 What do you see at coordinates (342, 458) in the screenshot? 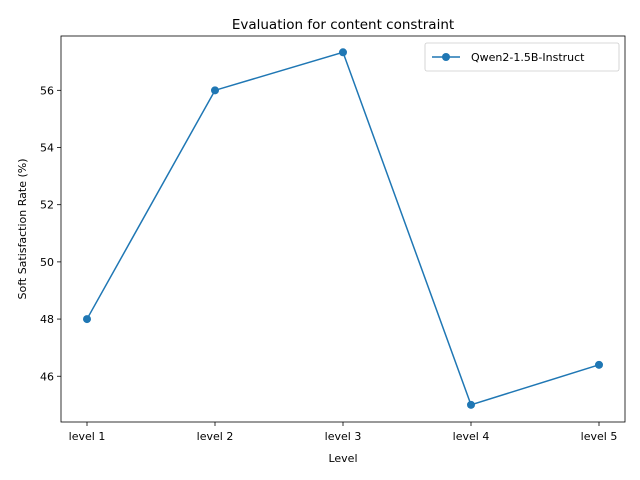
I see `x-axis-label: Level` at bounding box center [342, 458].